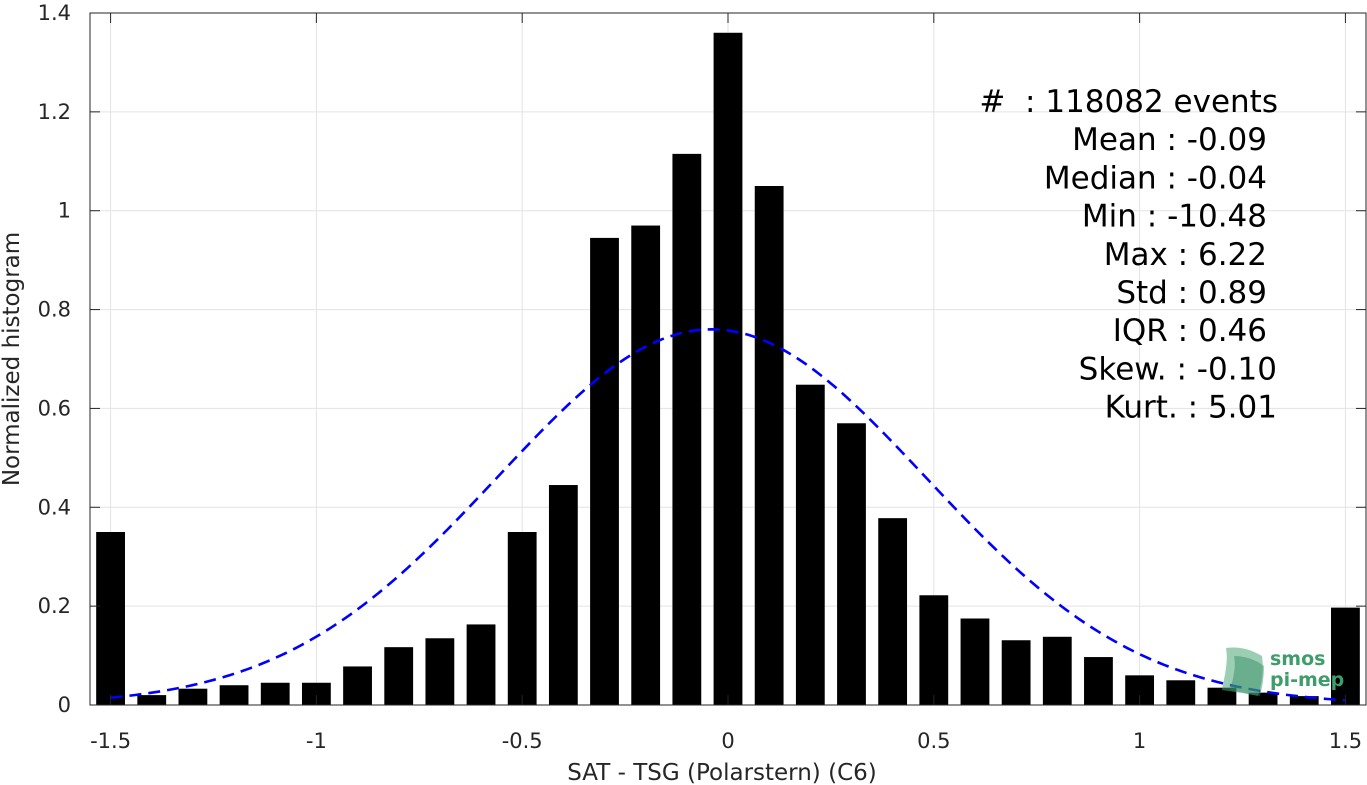 Image resolution: width=1367 pixels, height=785 pixels. Describe the element at coordinates (1345, 741) in the screenshot. I see `x-tick-label: 1.5` at that location.